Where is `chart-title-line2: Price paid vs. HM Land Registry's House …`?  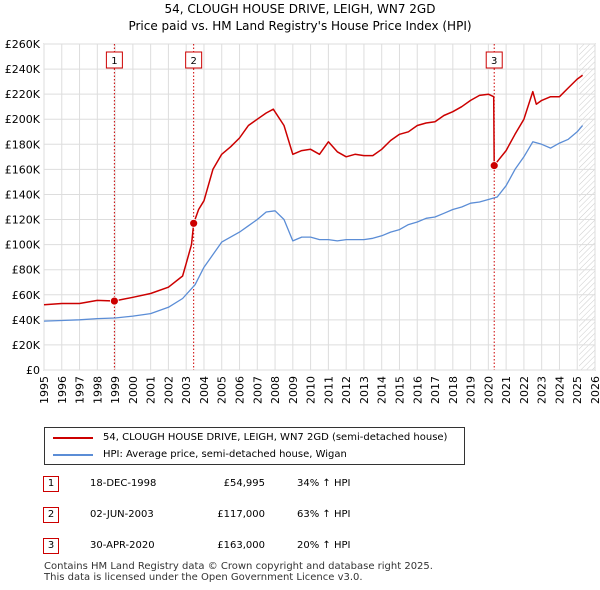 chart-title-line2: Price paid vs. HM Land Registry's House … is located at coordinates (300, 26).